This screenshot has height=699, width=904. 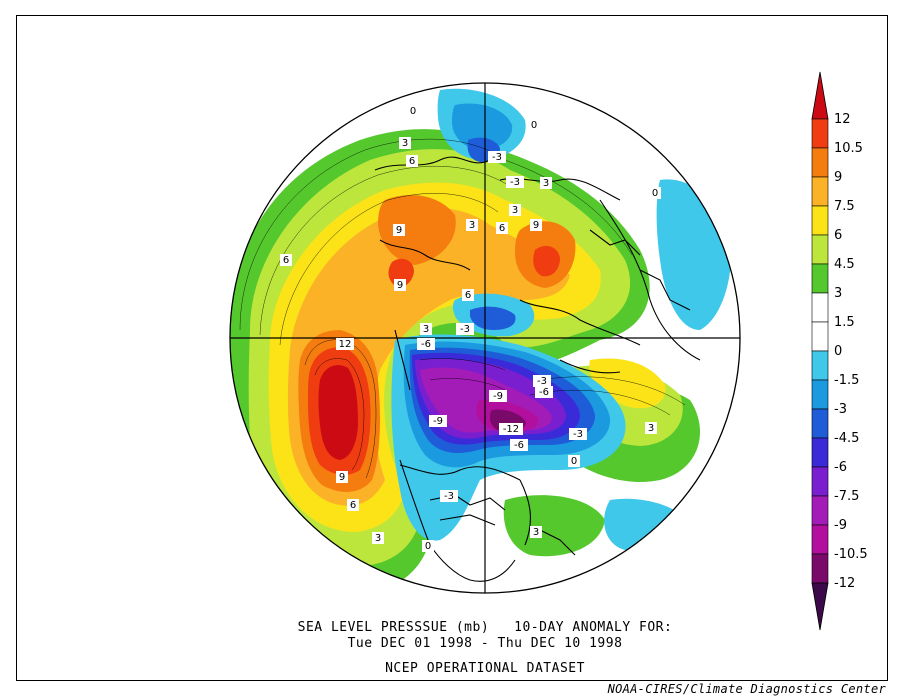 What do you see at coordinates (838, 235) in the screenshot?
I see `colorbar-tick-label: 6` at bounding box center [838, 235].